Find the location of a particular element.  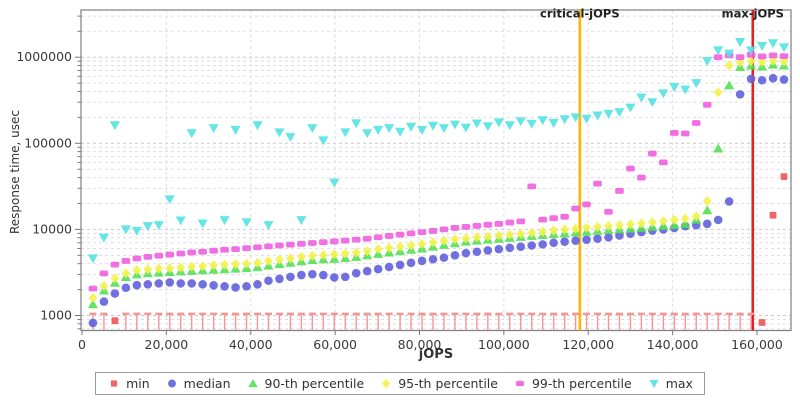

x-axis-title: jOPS is located at coordinates (436, 354).